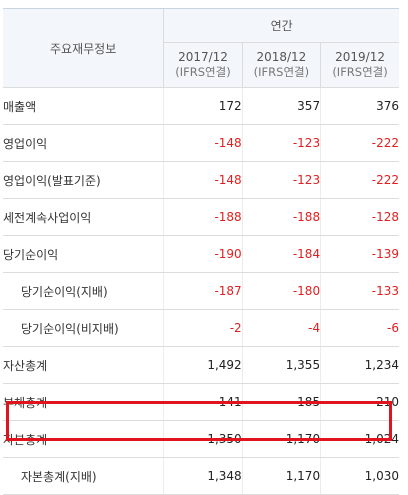 The image size is (408, 495). What do you see at coordinates (359, 217) in the screenshot?
I see `cell-value: -128` at bounding box center [359, 217].